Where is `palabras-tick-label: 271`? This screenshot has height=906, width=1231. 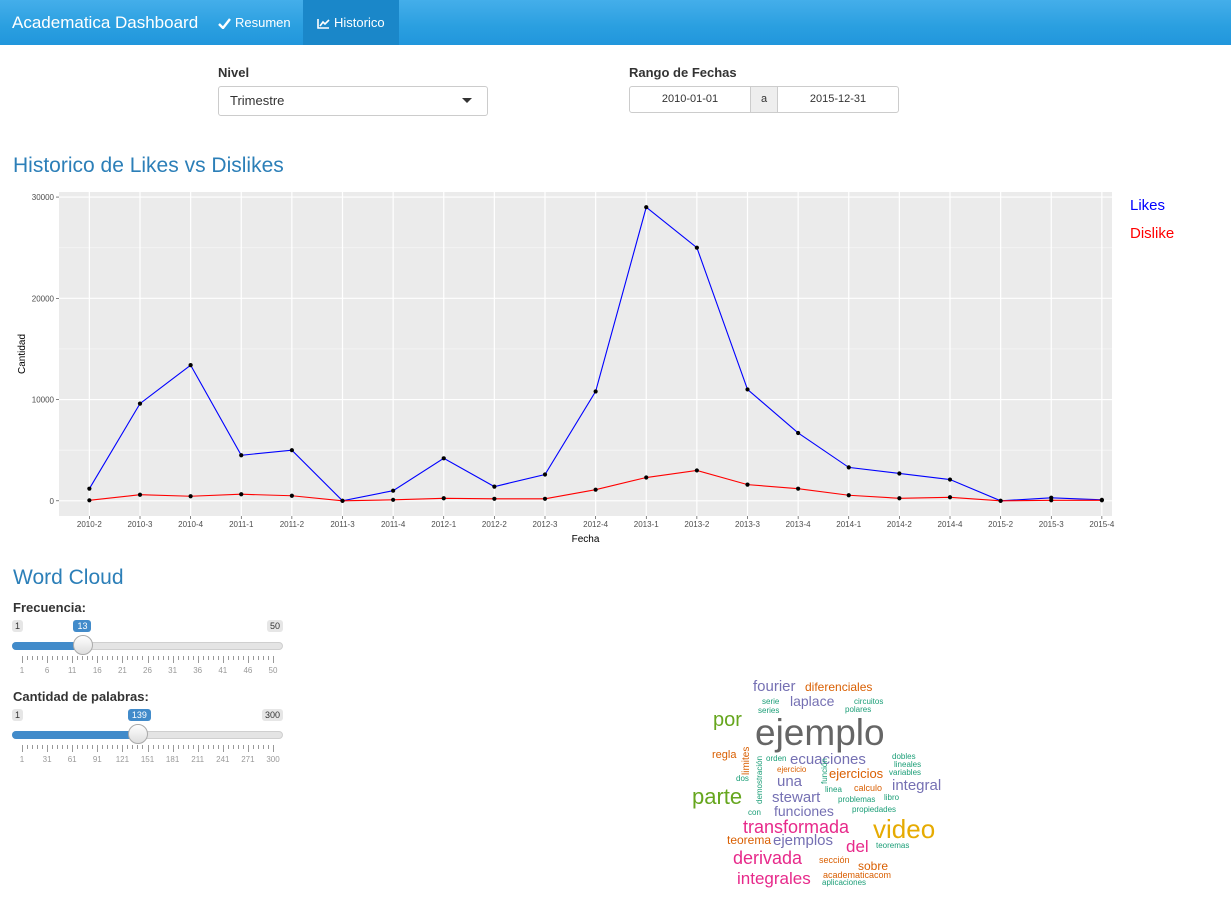 palabras-tick-label: 271 is located at coordinates (248, 759).